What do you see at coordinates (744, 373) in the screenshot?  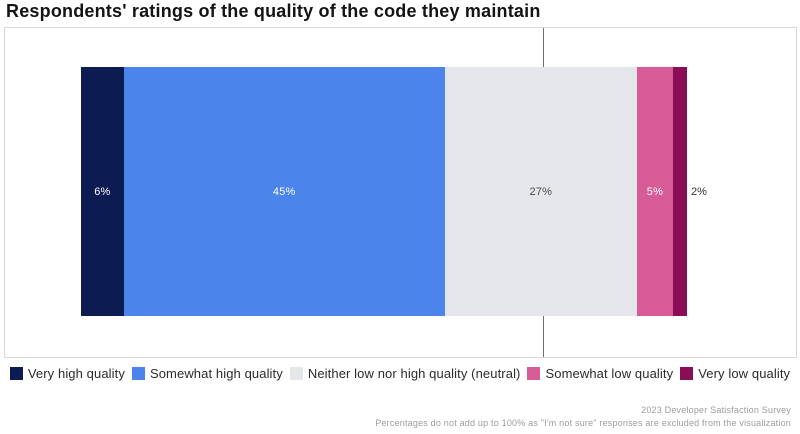 I see `legend-label: Very low quality` at bounding box center [744, 373].